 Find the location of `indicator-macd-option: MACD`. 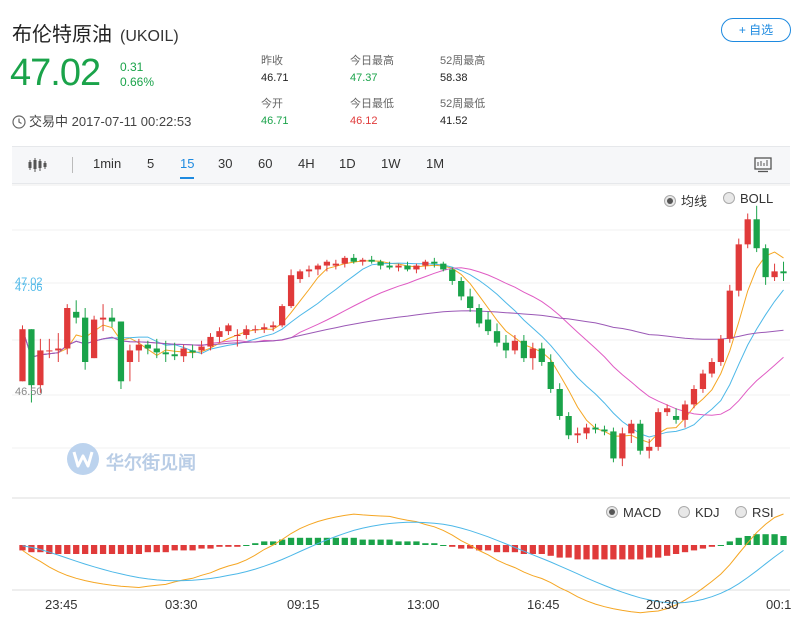

indicator-macd-option: MACD is located at coordinates (633, 512).